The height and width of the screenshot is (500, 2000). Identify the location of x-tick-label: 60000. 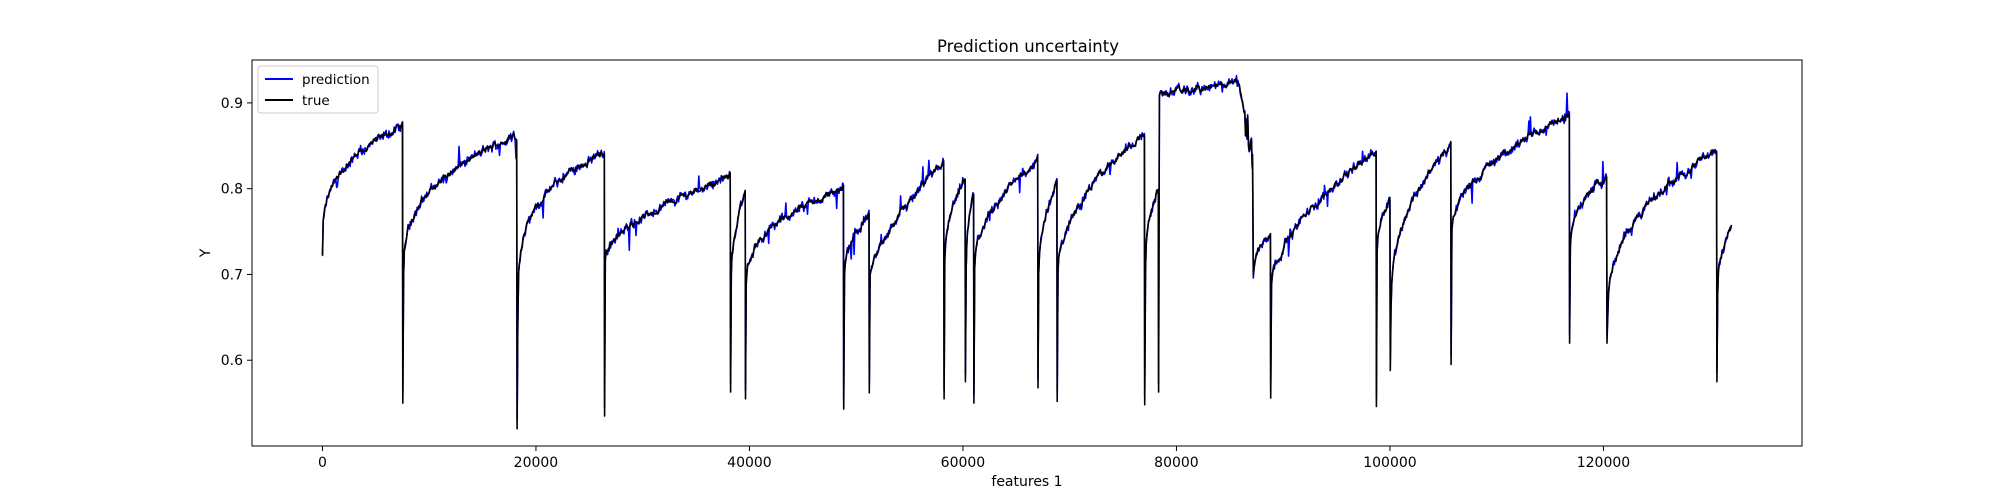
(963, 463).